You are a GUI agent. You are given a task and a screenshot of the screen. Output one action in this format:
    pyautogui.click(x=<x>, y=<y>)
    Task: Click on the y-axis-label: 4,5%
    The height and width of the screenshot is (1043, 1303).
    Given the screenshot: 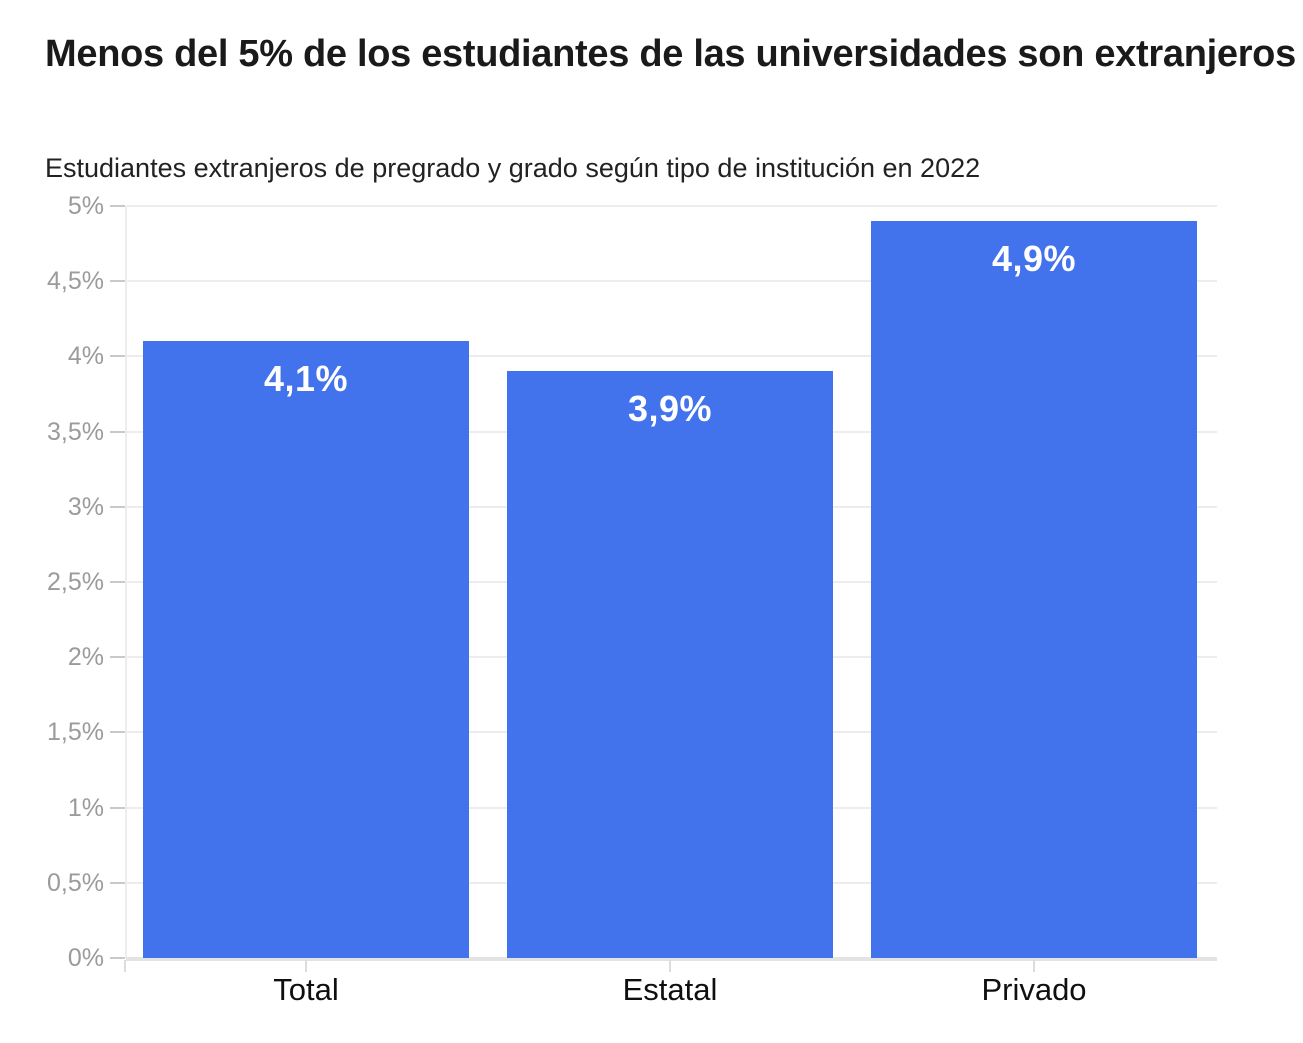 What is the action you would take?
    pyautogui.click(x=75, y=281)
    